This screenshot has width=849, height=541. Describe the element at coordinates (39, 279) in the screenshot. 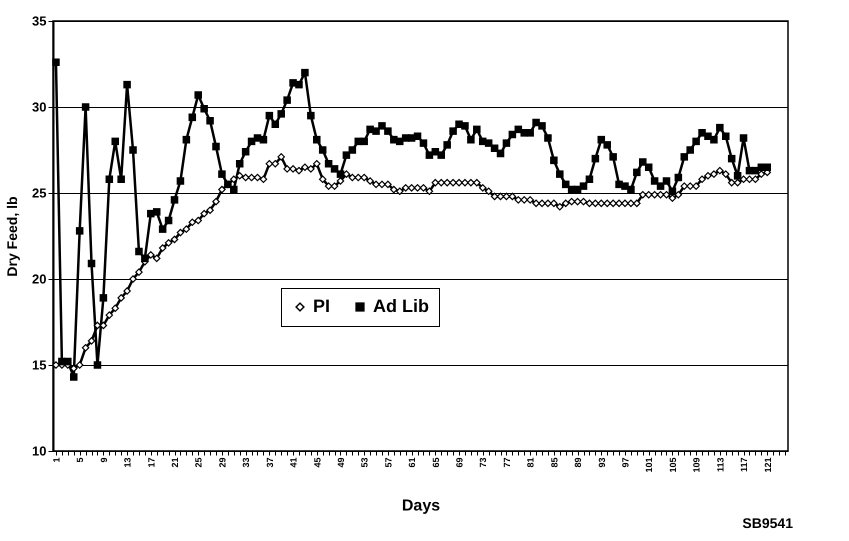

I see `y-tick-label: 20` at that location.